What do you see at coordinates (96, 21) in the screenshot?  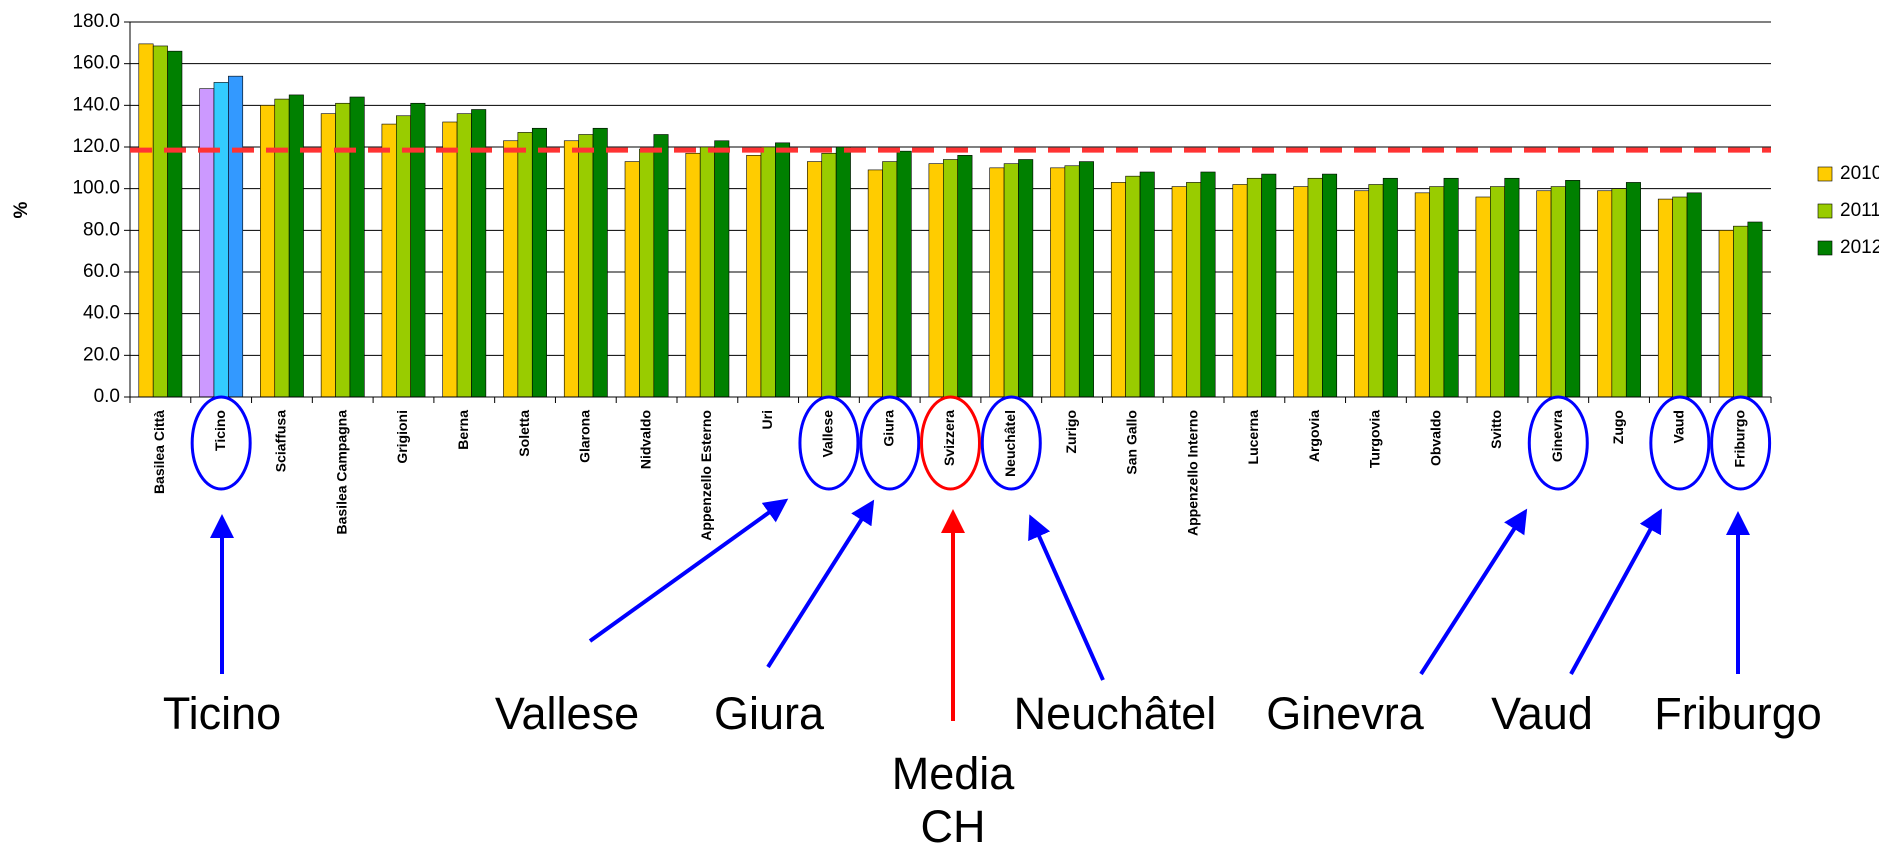 I see `y-tick-label: 180.0` at bounding box center [96, 21].